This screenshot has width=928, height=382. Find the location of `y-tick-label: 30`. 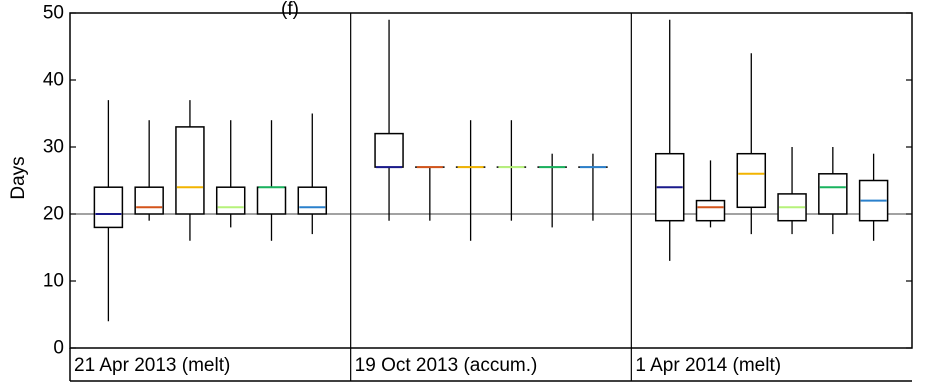

y-tick-label: 30 is located at coordinates (53, 147).